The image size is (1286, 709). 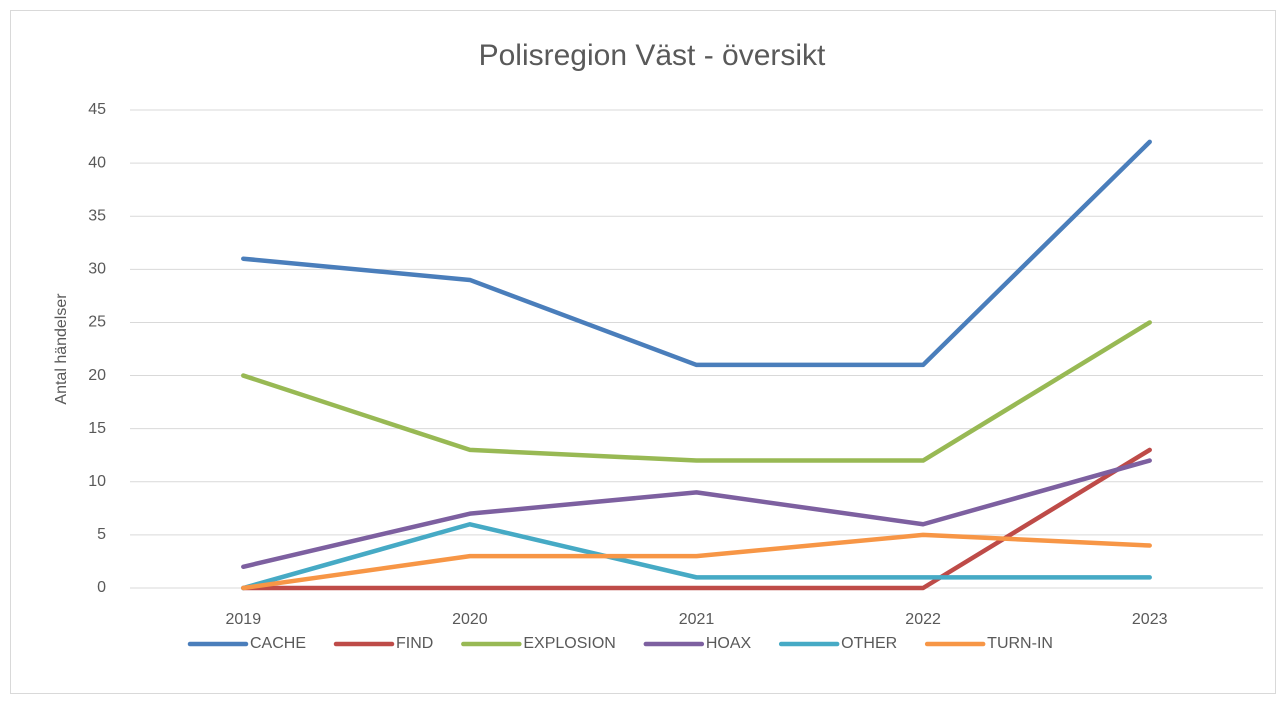 What do you see at coordinates (278, 643) in the screenshot?
I see `legend-label: CACHE` at bounding box center [278, 643].